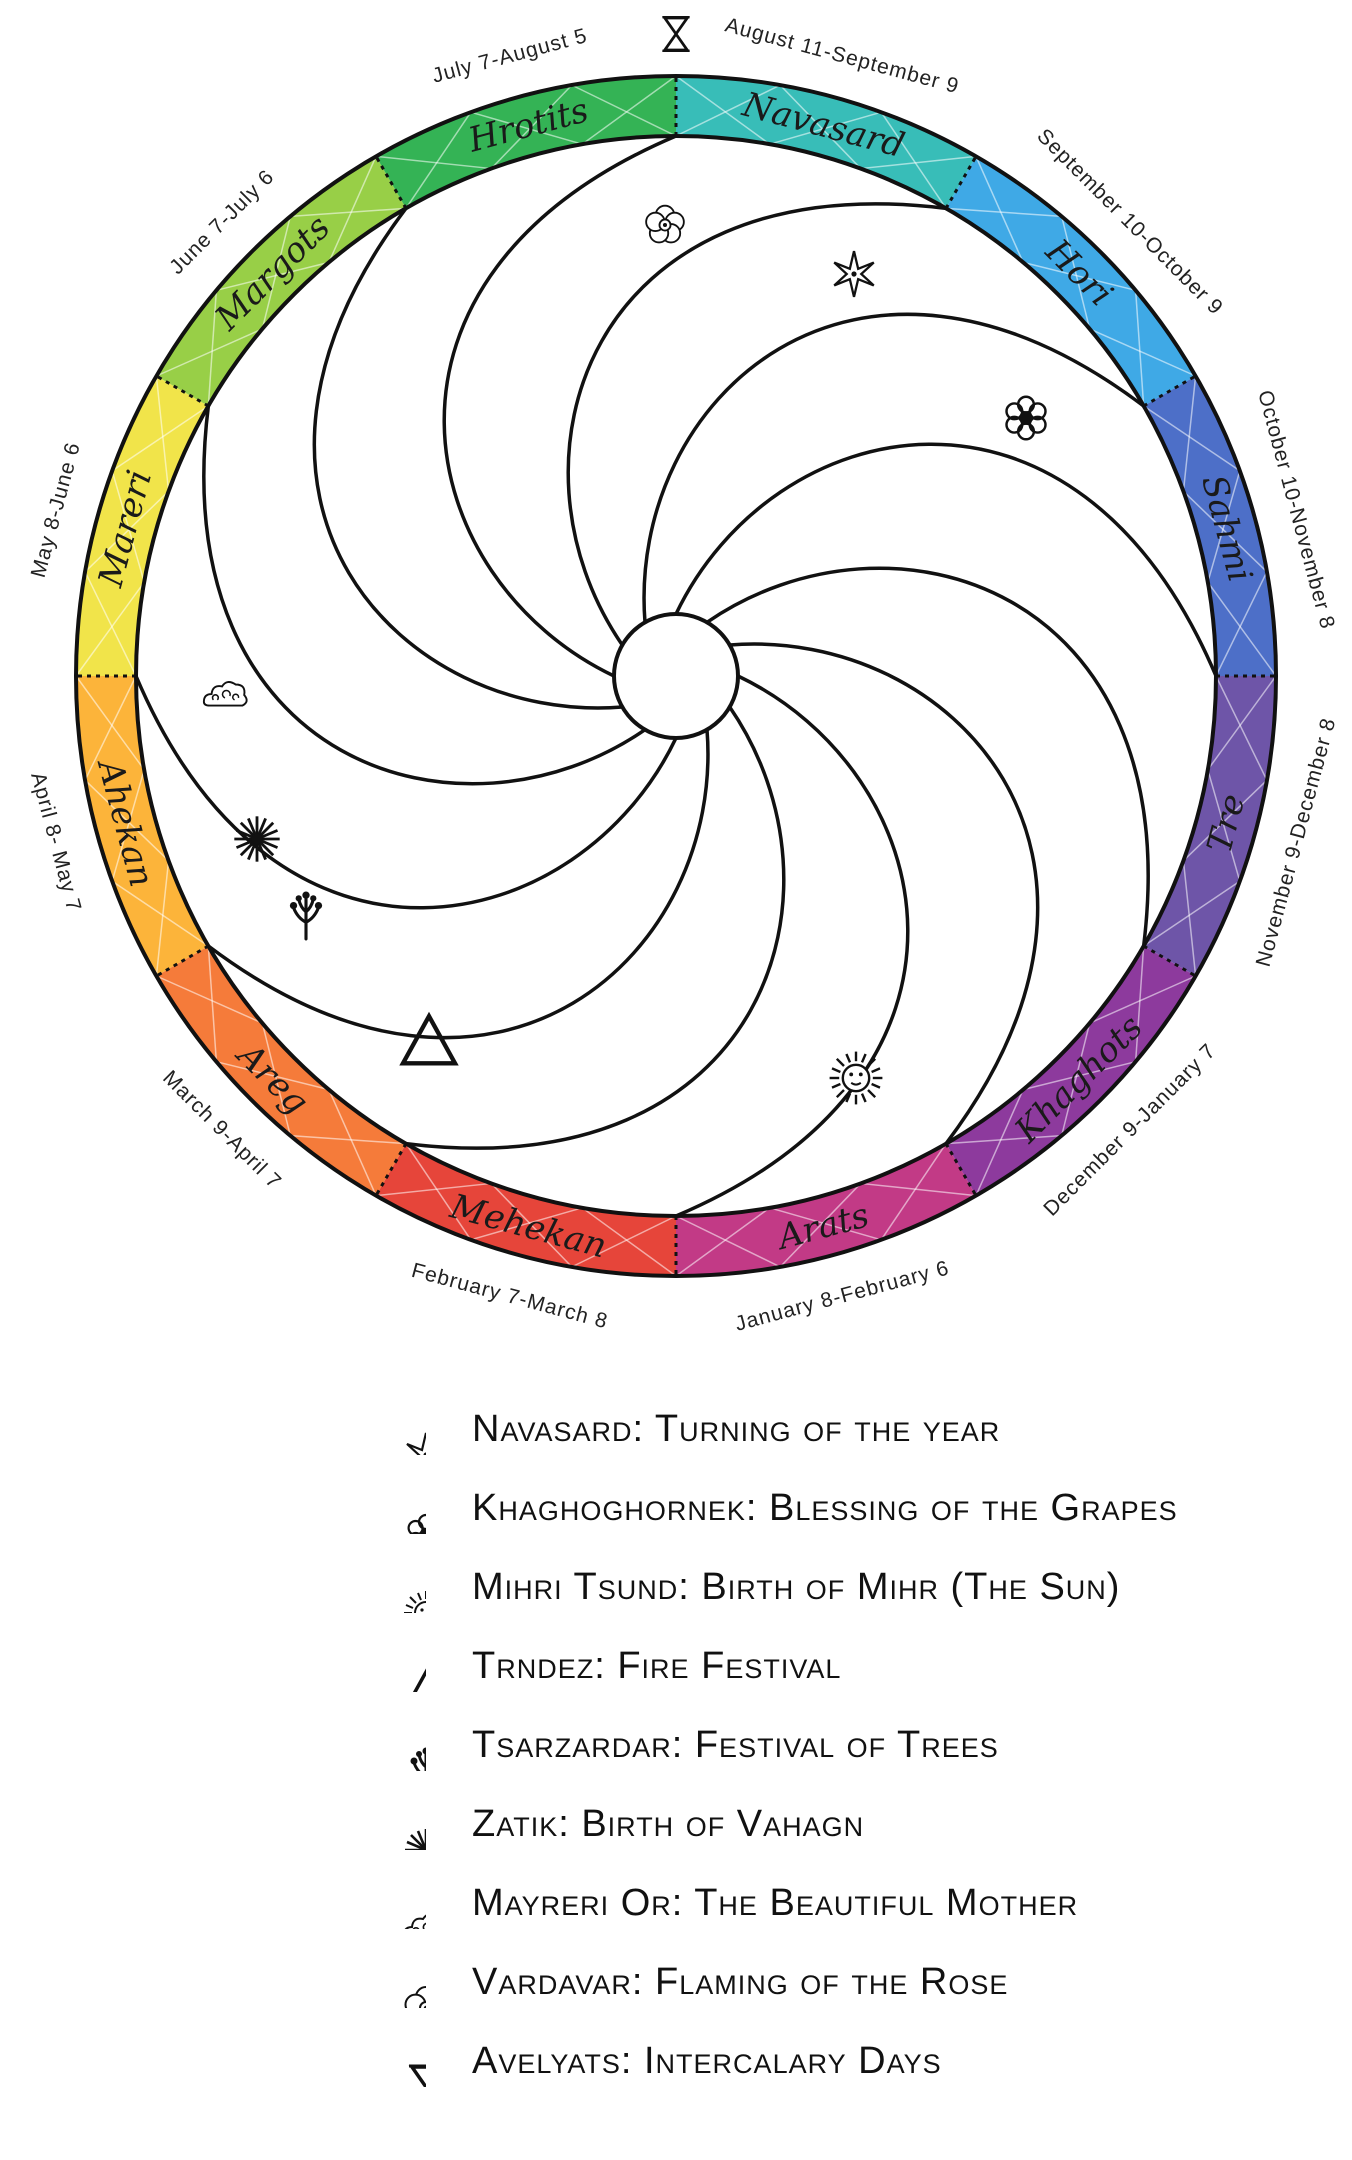  What do you see at coordinates (401, 1509) in the screenshot?
I see `grape-flower-icon` at bounding box center [401, 1509].